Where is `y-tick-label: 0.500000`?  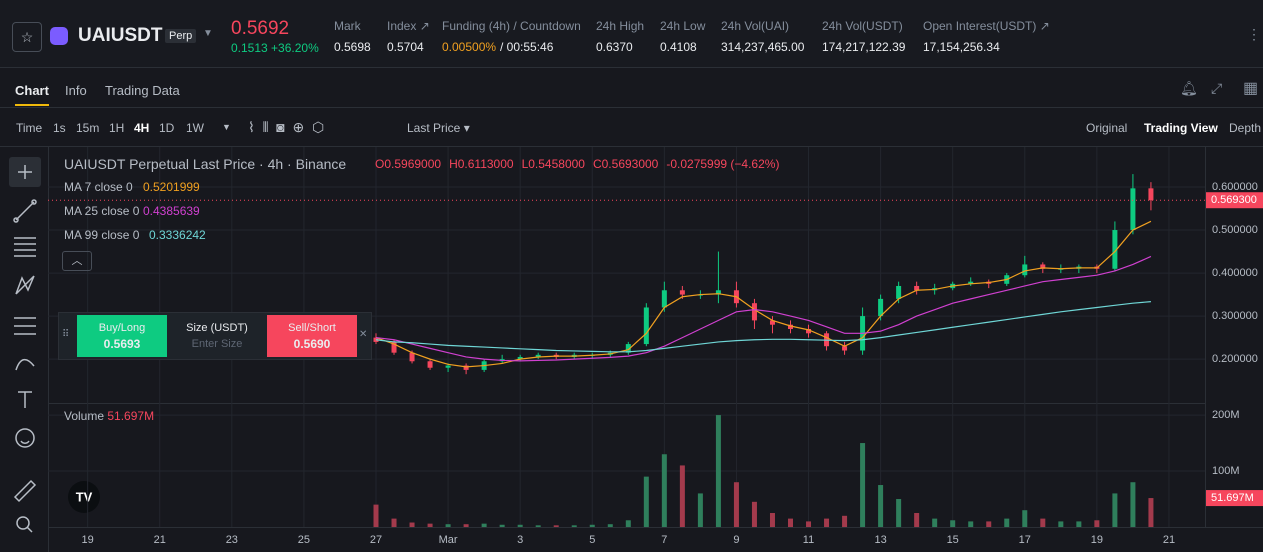 y-tick-label: 0.500000 is located at coordinates (1235, 230).